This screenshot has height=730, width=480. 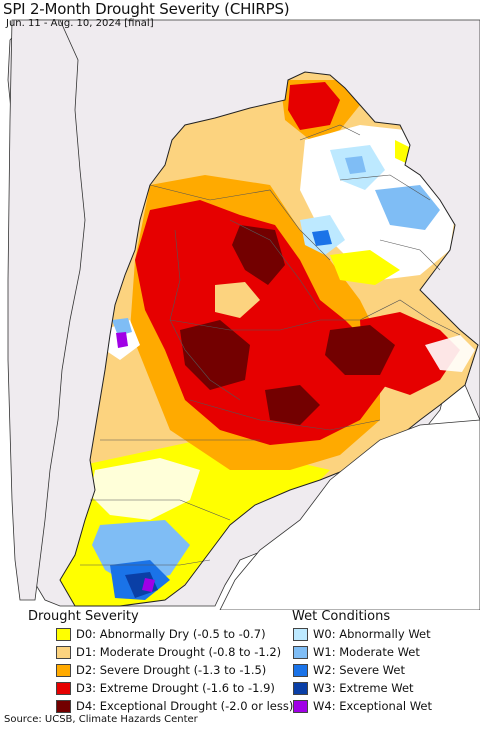 What do you see at coordinates (179, 652) in the screenshot?
I see `legend-label: D1: Moderate Drought (-0.8 to -1.2)` at bounding box center [179, 652].